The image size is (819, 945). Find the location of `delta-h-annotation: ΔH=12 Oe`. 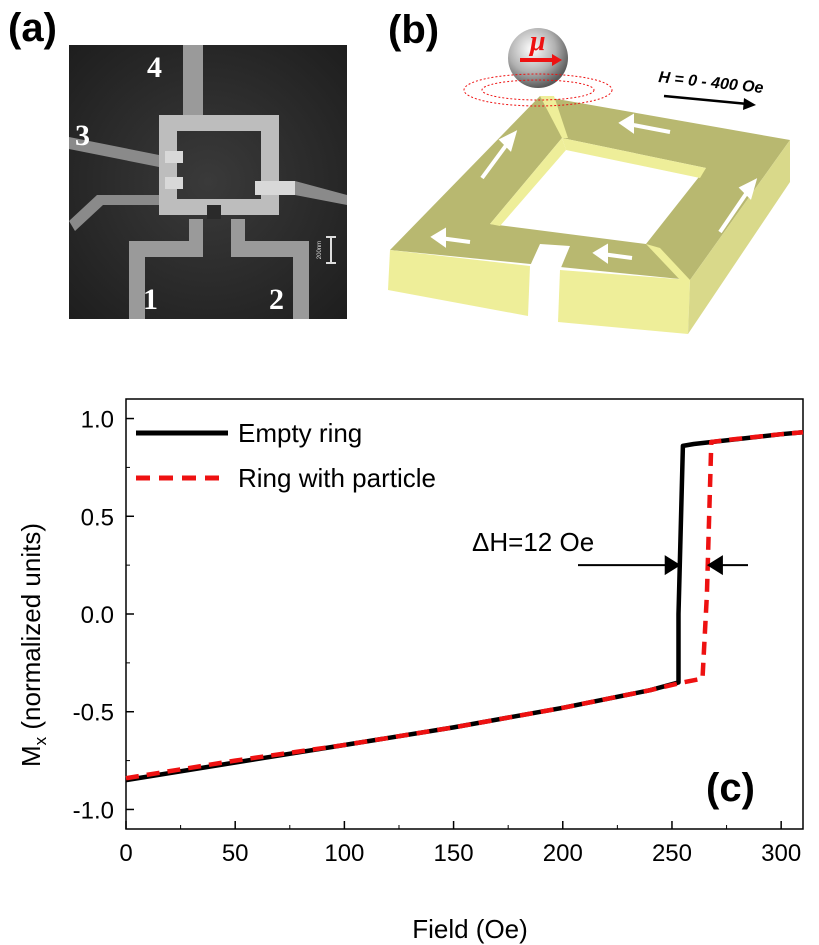

delta-h-annotation: ΔH=12 Oe is located at coordinates (610, 551).